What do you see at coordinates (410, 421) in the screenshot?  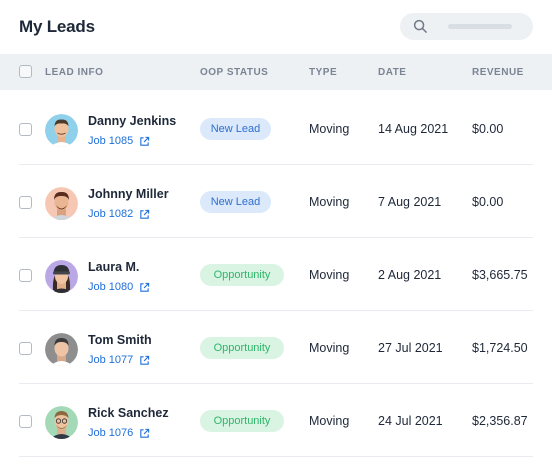 I see `lead-date: 24 Jul 2021` at bounding box center [410, 421].